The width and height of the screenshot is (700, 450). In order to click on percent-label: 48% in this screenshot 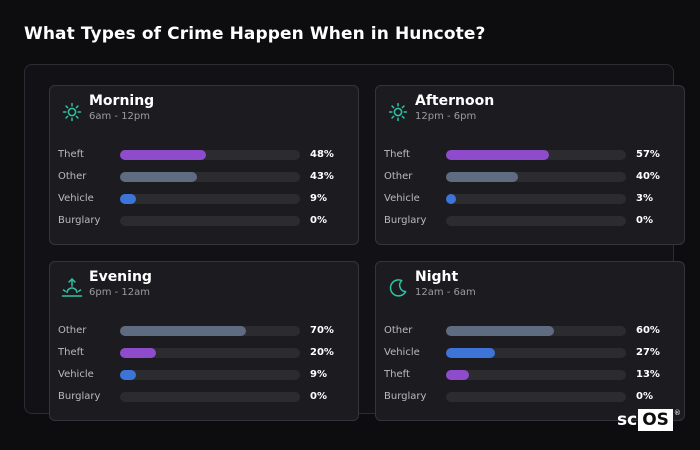, I will do `click(322, 154)`.